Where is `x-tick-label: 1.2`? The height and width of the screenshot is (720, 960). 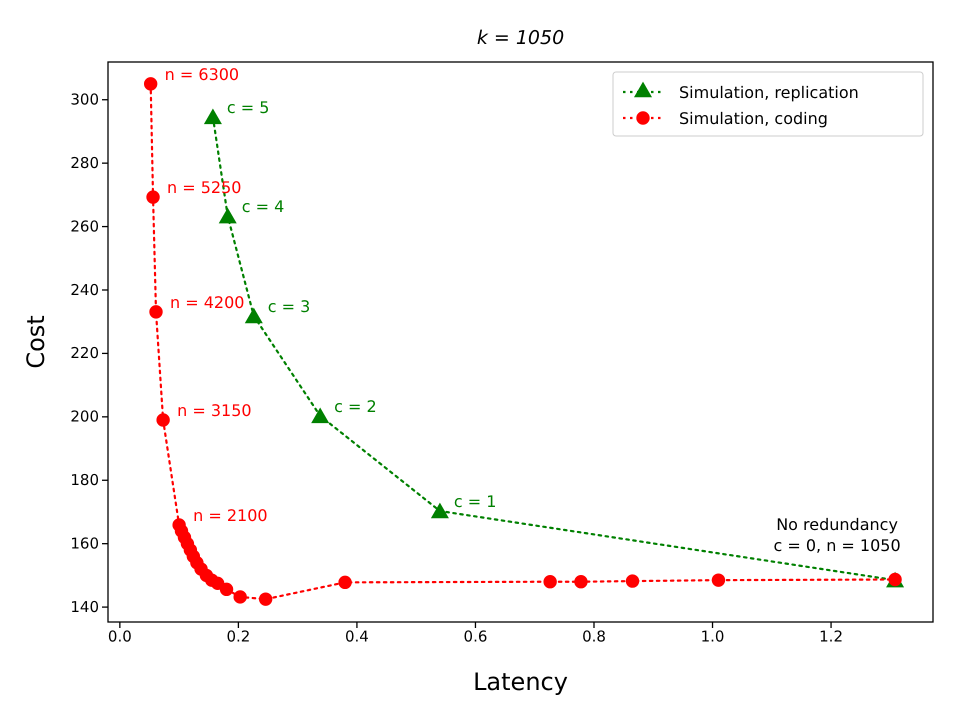
x-tick-label: 1.2 is located at coordinates (831, 637).